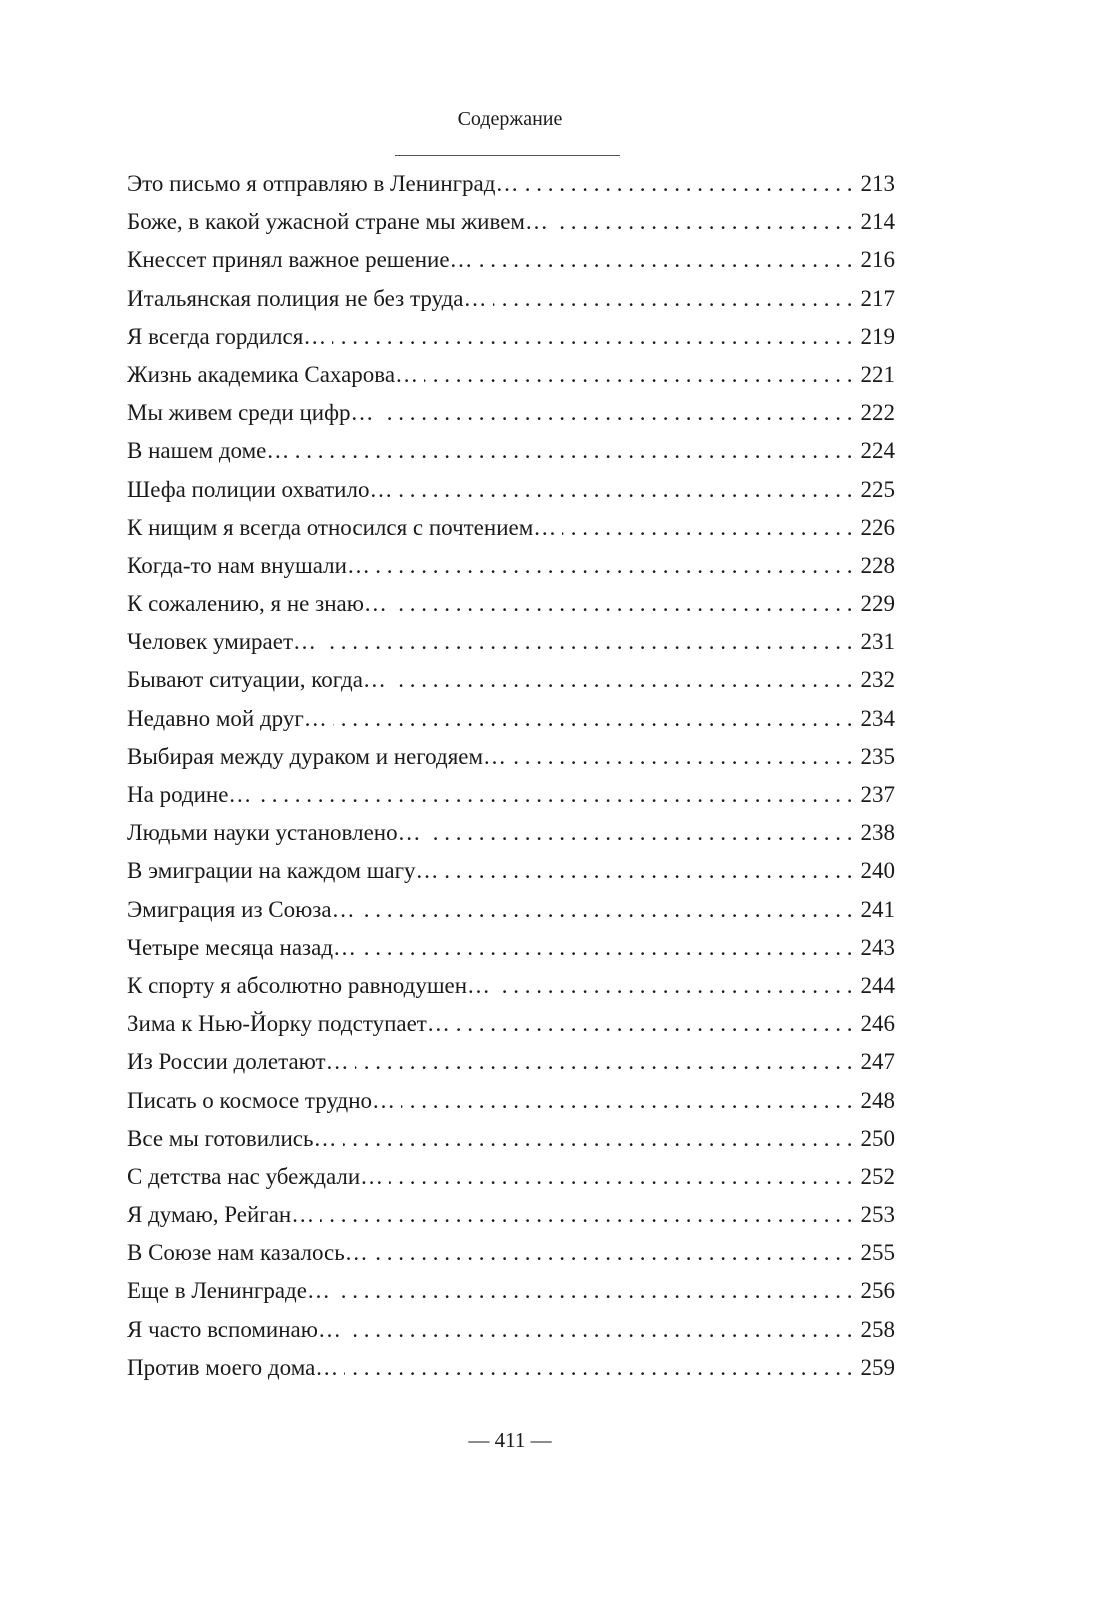 The image size is (1100, 1616). I want to click on toc-entry-page: 238, so click(878, 833).